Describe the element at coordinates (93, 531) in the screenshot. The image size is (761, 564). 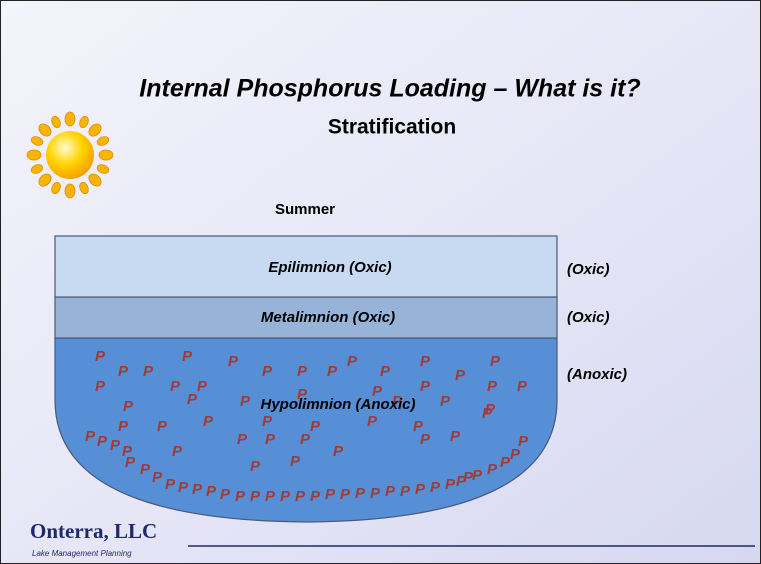
I see `logo-name: Onterra, LLC` at that location.